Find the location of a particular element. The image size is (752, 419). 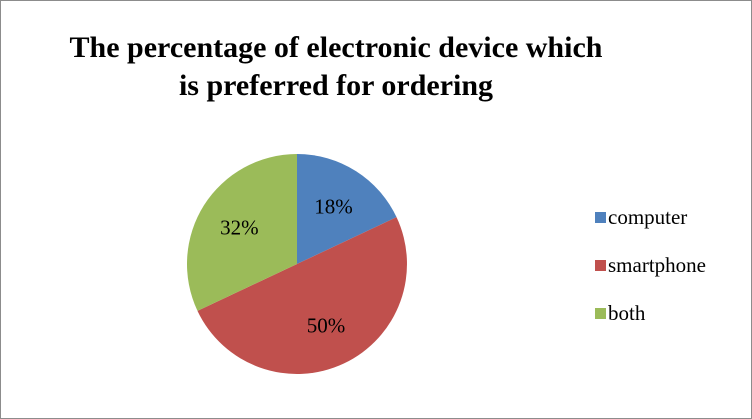

pie-slice-computer is located at coordinates (347, 209).